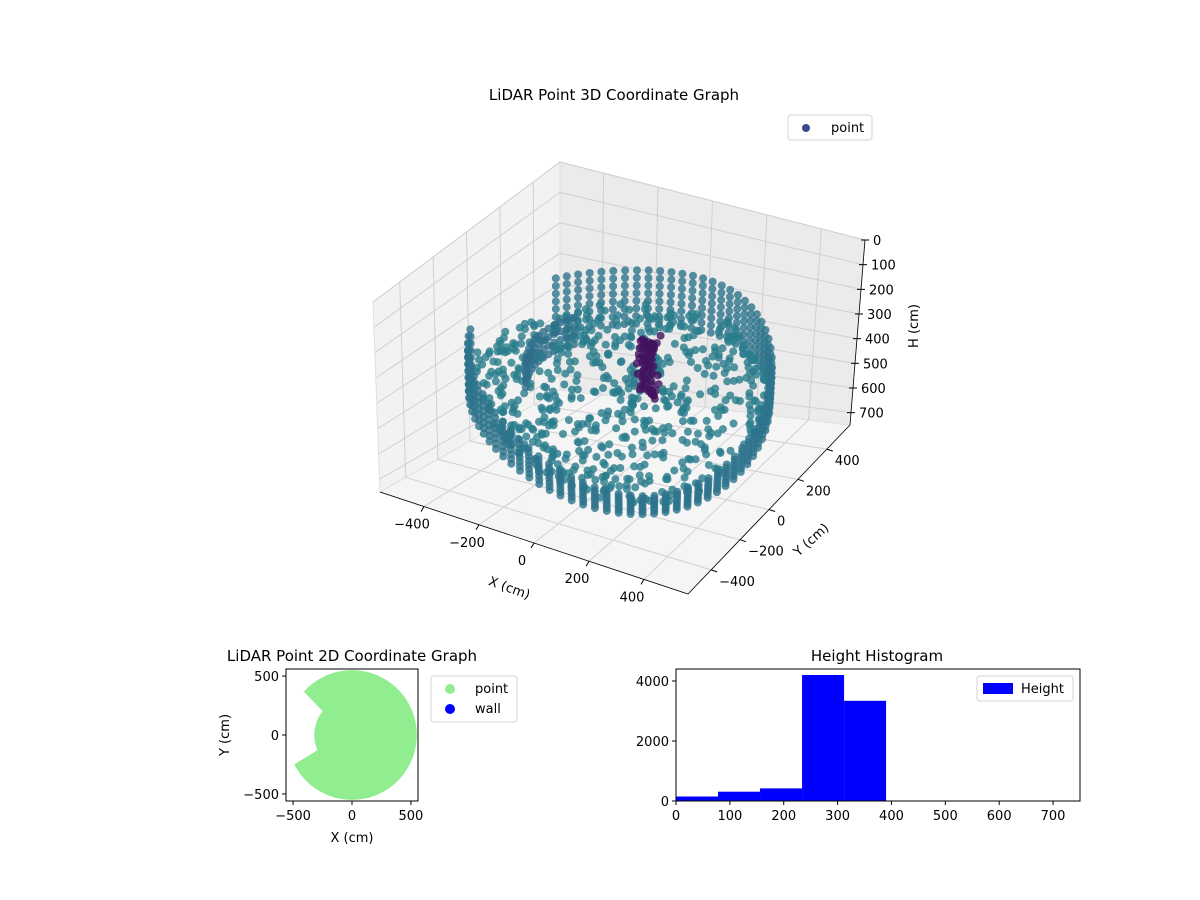 The height and width of the screenshot is (900, 1200). I want to click on lidar-3d-legend-label-point: point, so click(847, 128).